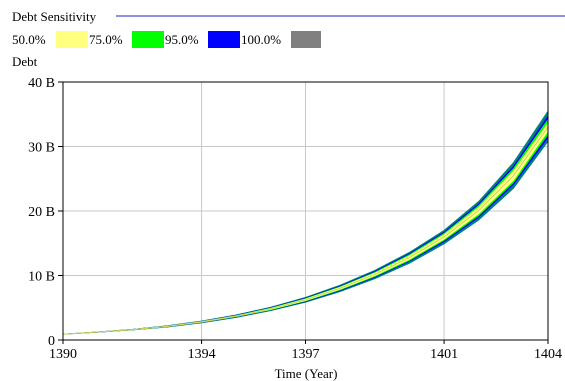 The height and width of the screenshot is (381, 565). I want to click on y-axis-label: Debt, so click(25, 61).